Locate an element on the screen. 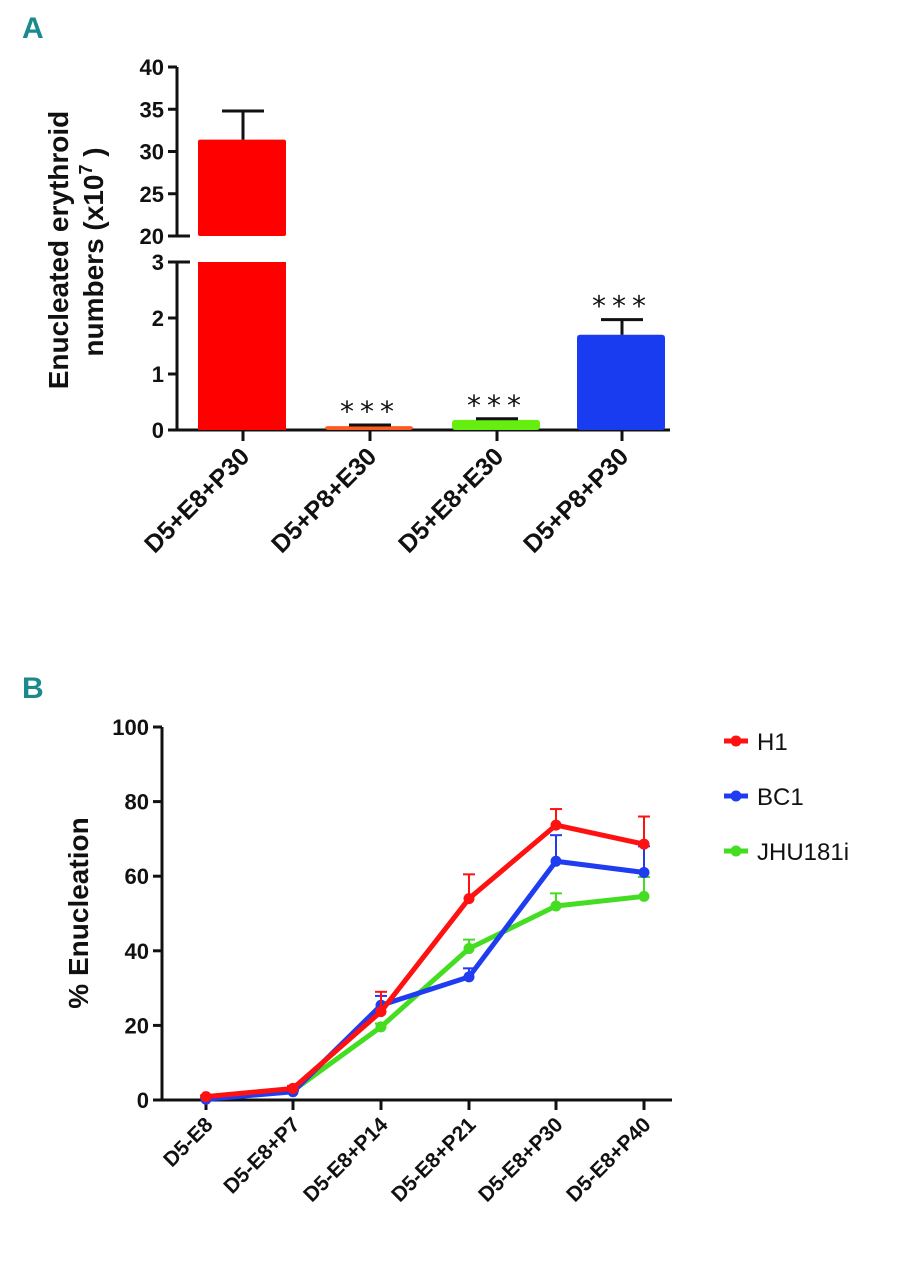 Image resolution: width=924 pixels, height=1280 pixels. bar-upper-segment is located at coordinates (242, 187).